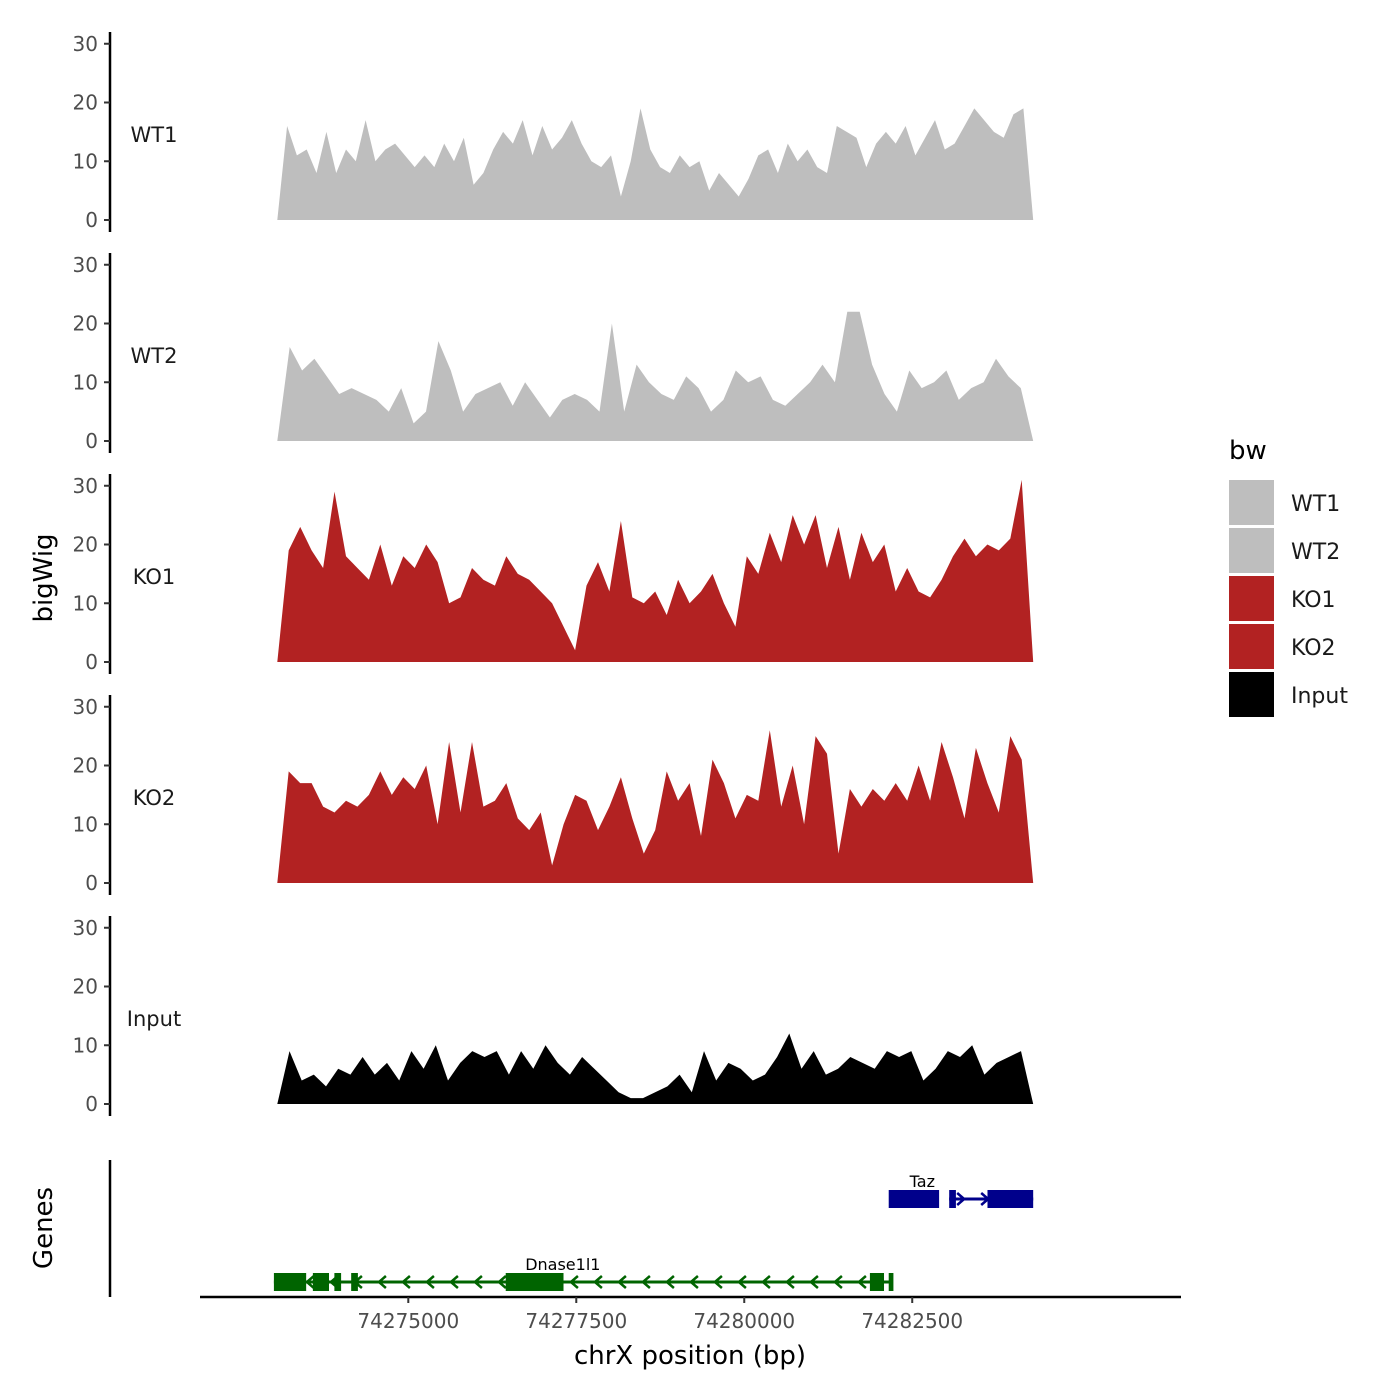  Describe the element at coordinates (154, 356) in the screenshot. I see `track-label: WT2` at that location.